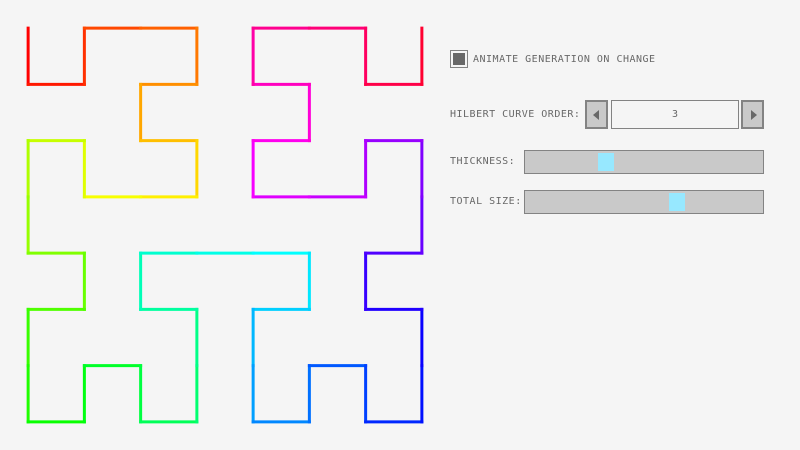 Image resolution: width=800 pixels, height=450 pixels. I want to click on size-slider, so click(644, 202).